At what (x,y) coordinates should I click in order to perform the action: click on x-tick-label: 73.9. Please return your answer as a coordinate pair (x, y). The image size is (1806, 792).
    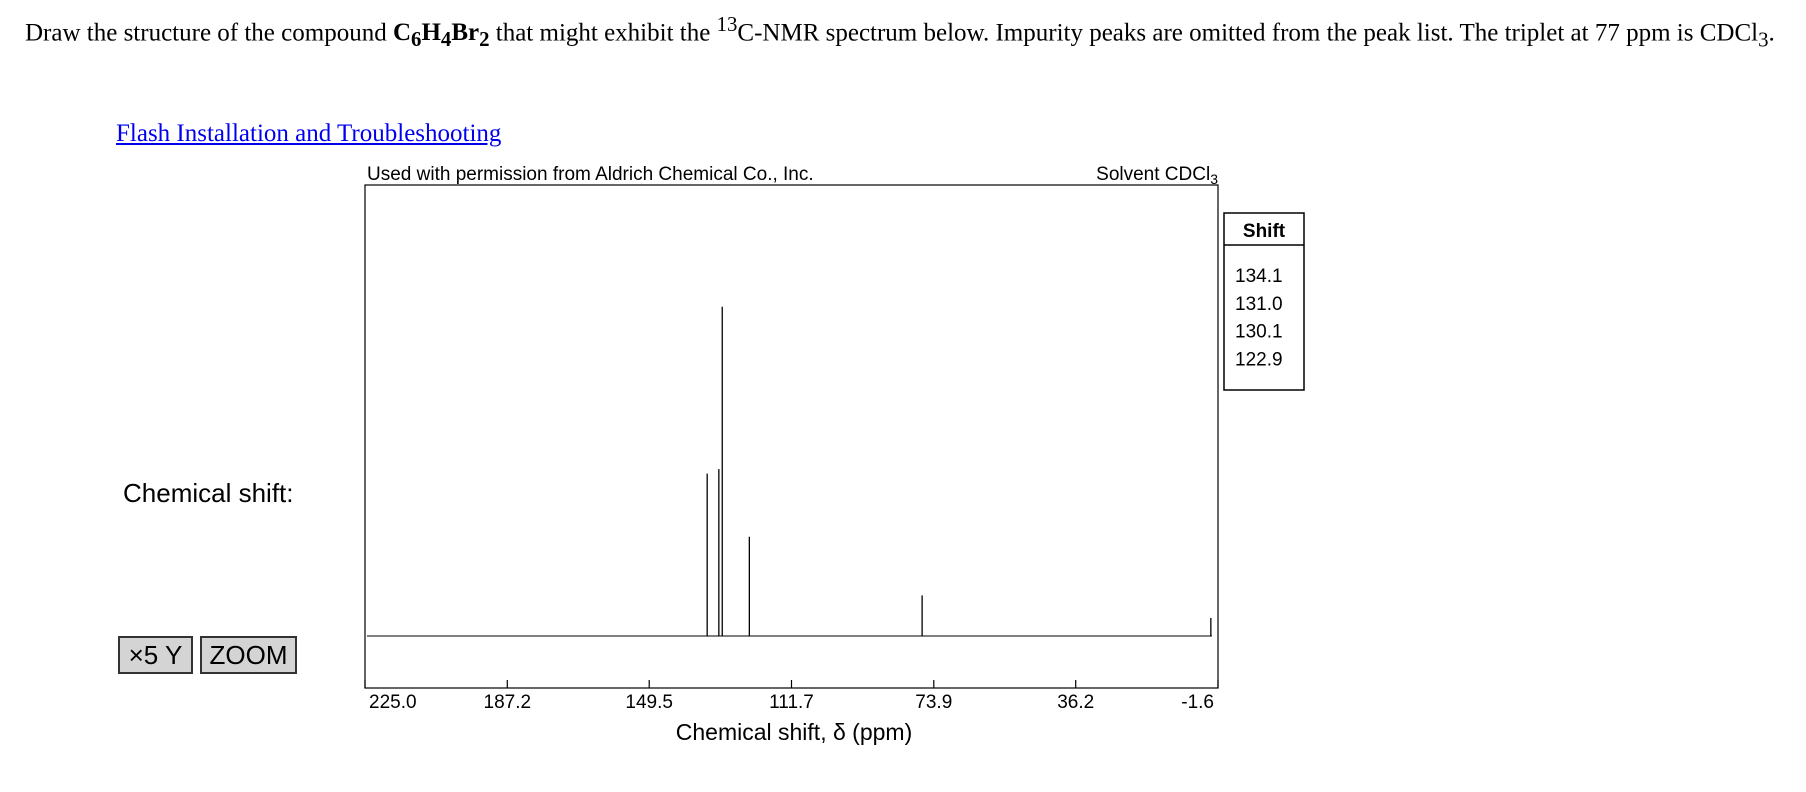
    Looking at the image, I should click on (933, 702).